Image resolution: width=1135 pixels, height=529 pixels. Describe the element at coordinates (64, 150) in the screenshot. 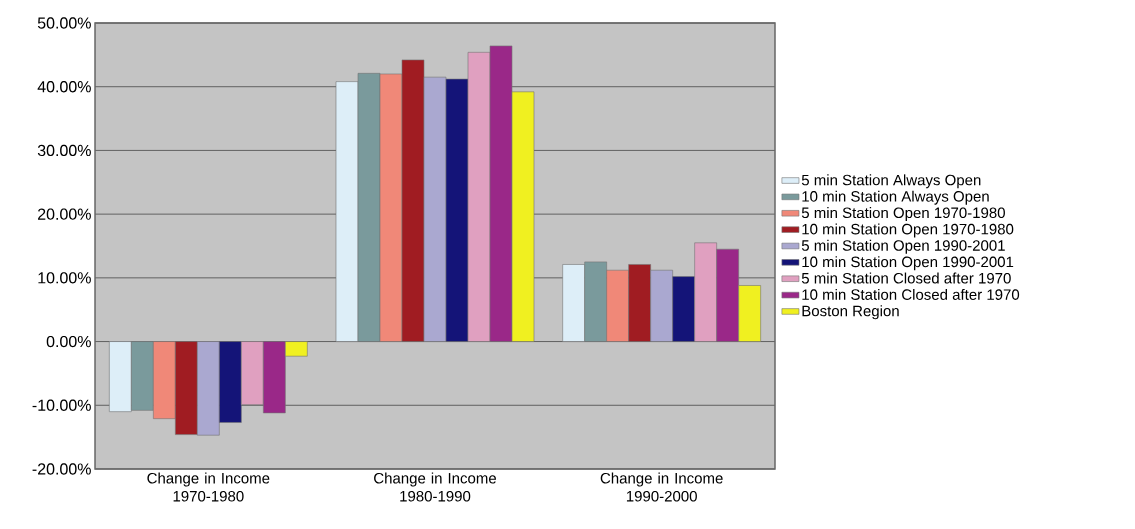

I see `y-tick-label: 30.00%` at that location.